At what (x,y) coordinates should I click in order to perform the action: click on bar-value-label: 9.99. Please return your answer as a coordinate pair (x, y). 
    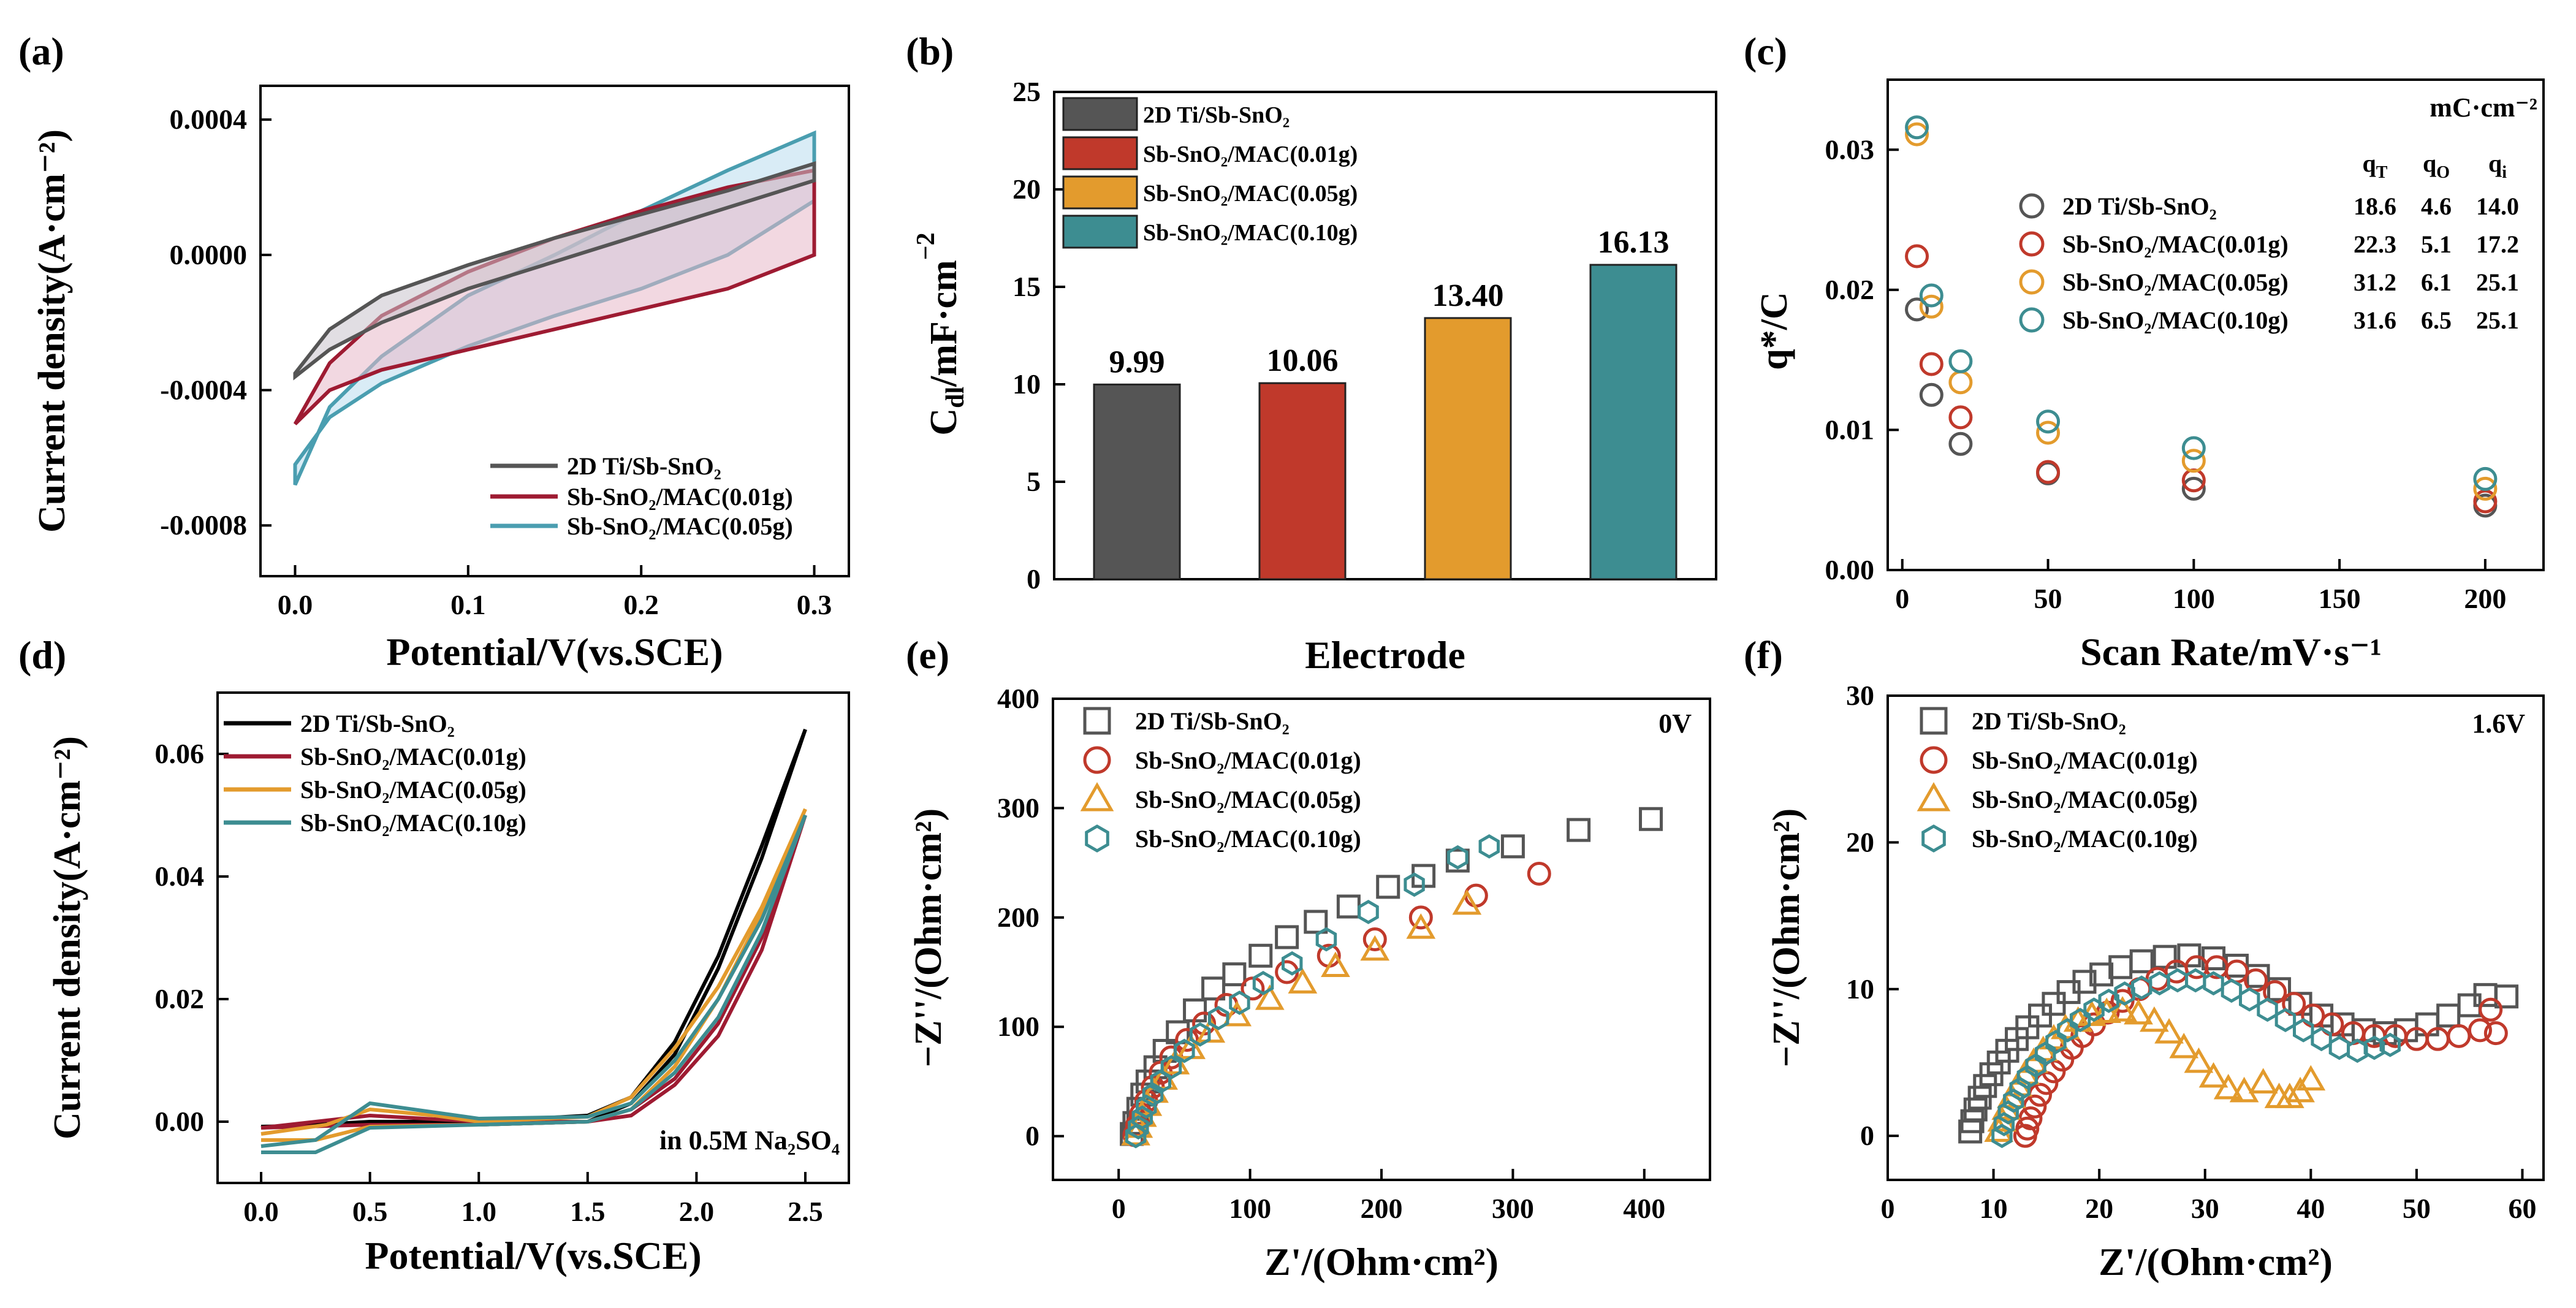
    Looking at the image, I should click on (1137, 361).